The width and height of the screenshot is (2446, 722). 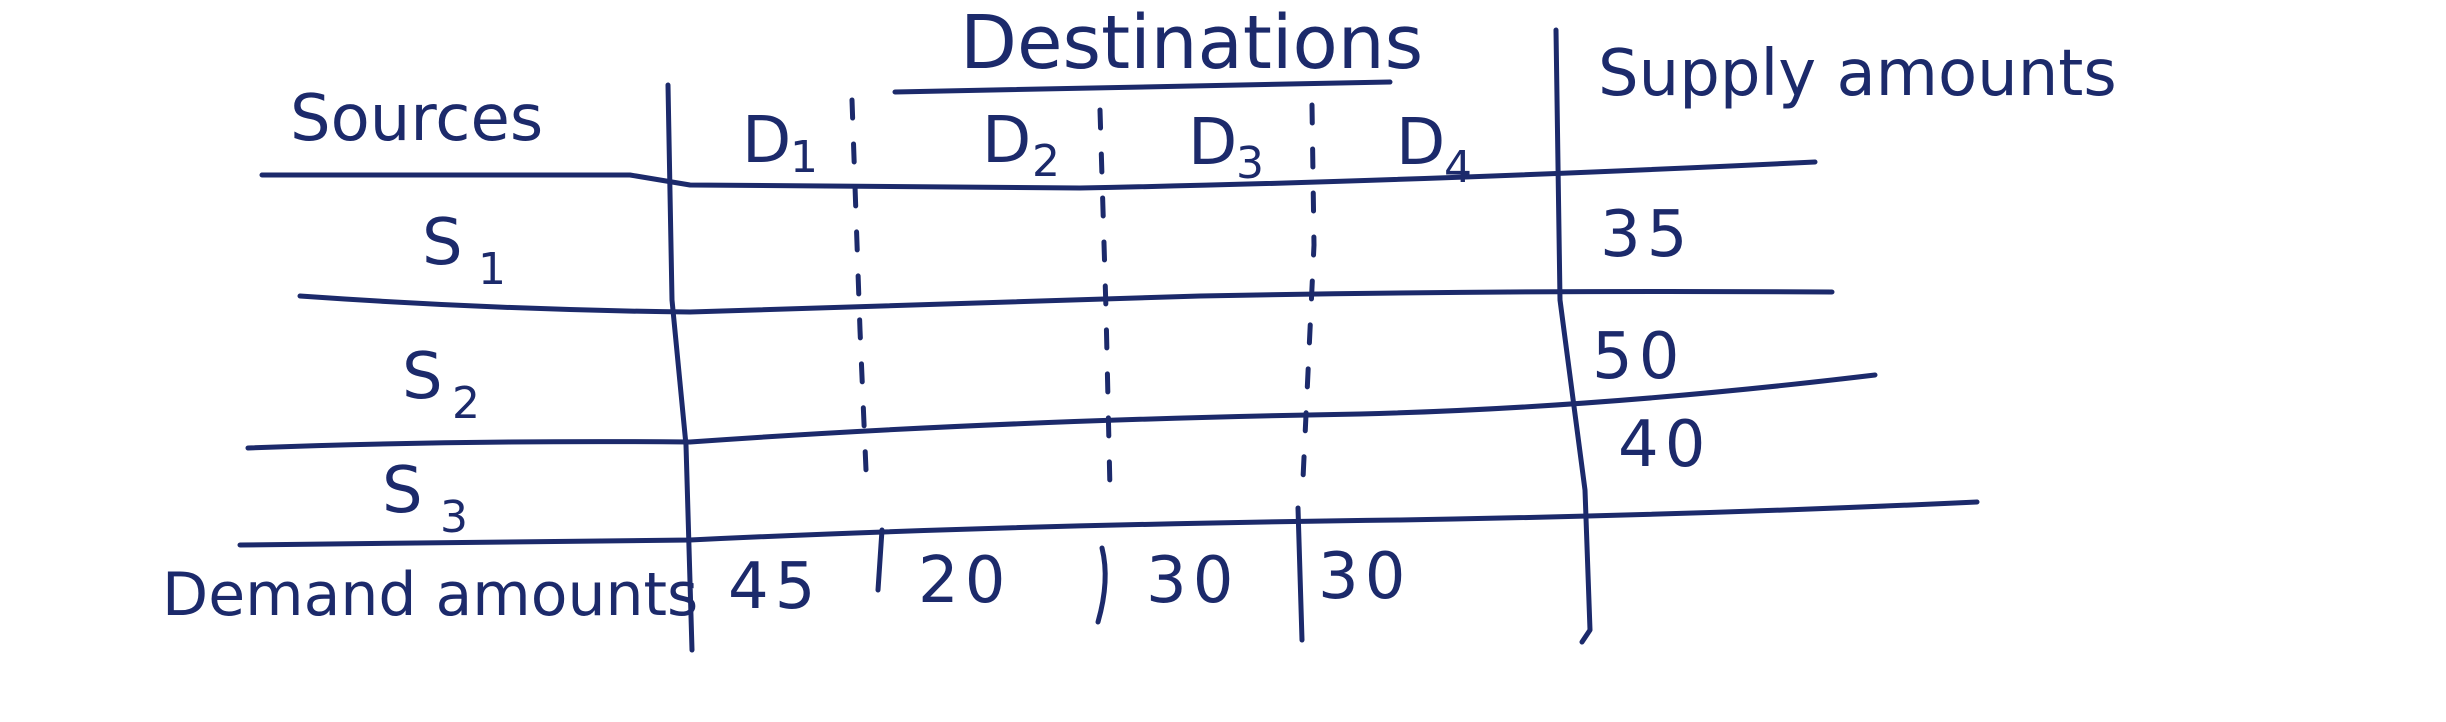 I want to click on demand-title: Demand amounts, so click(x=430, y=595).